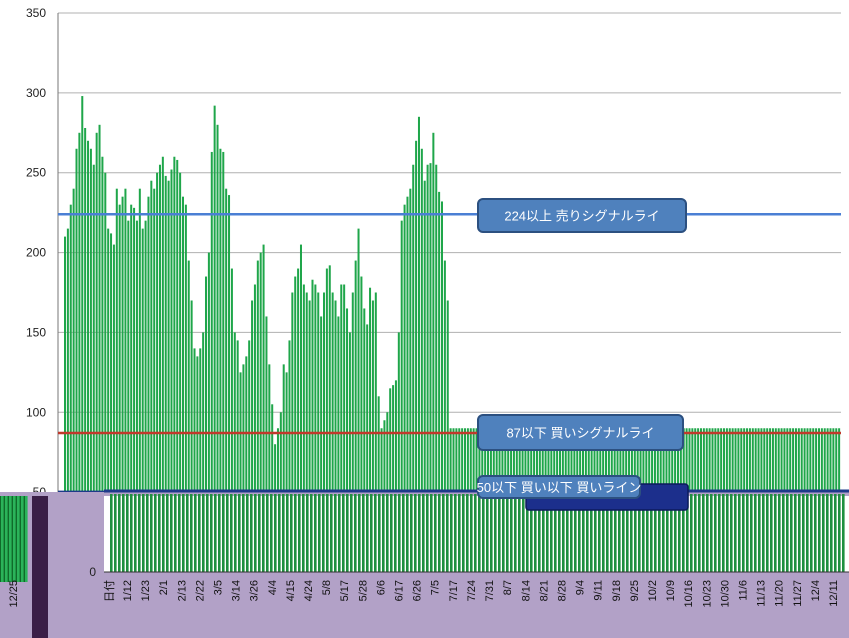 The height and width of the screenshot is (638, 849). What do you see at coordinates (291, 590) in the screenshot?
I see `x-tick-label: 4/15` at bounding box center [291, 590].